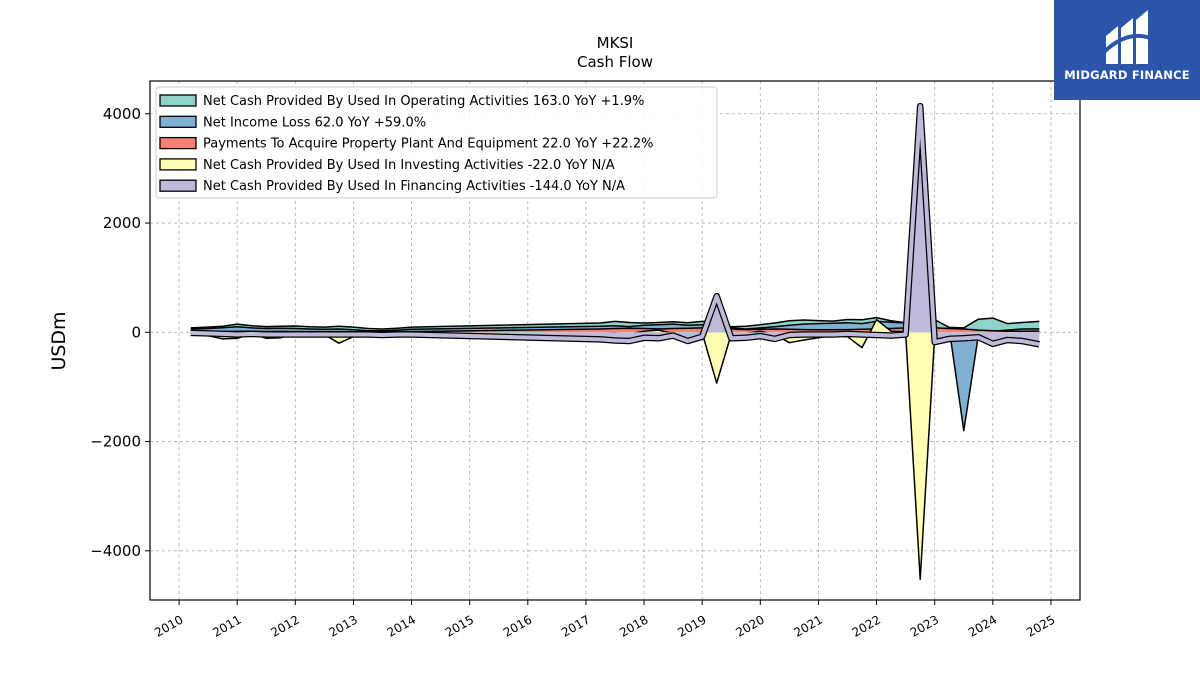 Image resolution: width=1200 pixels, height=675 pixels. Describe the element at coordinates (807, 625) in the screenshot. I see `x-tick-label: 2021` at that location.